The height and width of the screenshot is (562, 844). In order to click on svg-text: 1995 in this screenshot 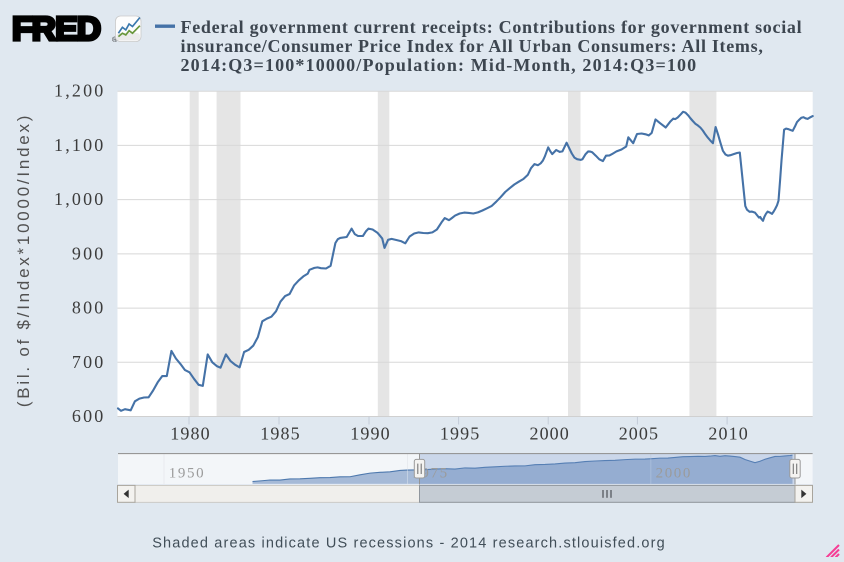, I will do `click(460, 434)`.